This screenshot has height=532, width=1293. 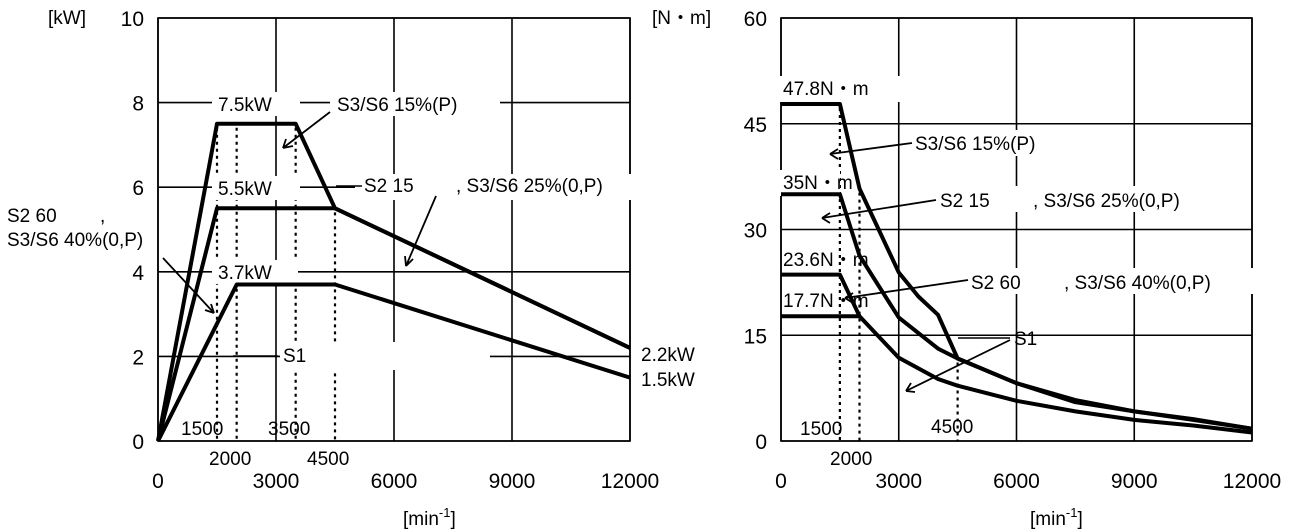 I want to click on label-47-8nm: 47.8N・m, so click(x=826, y=89).